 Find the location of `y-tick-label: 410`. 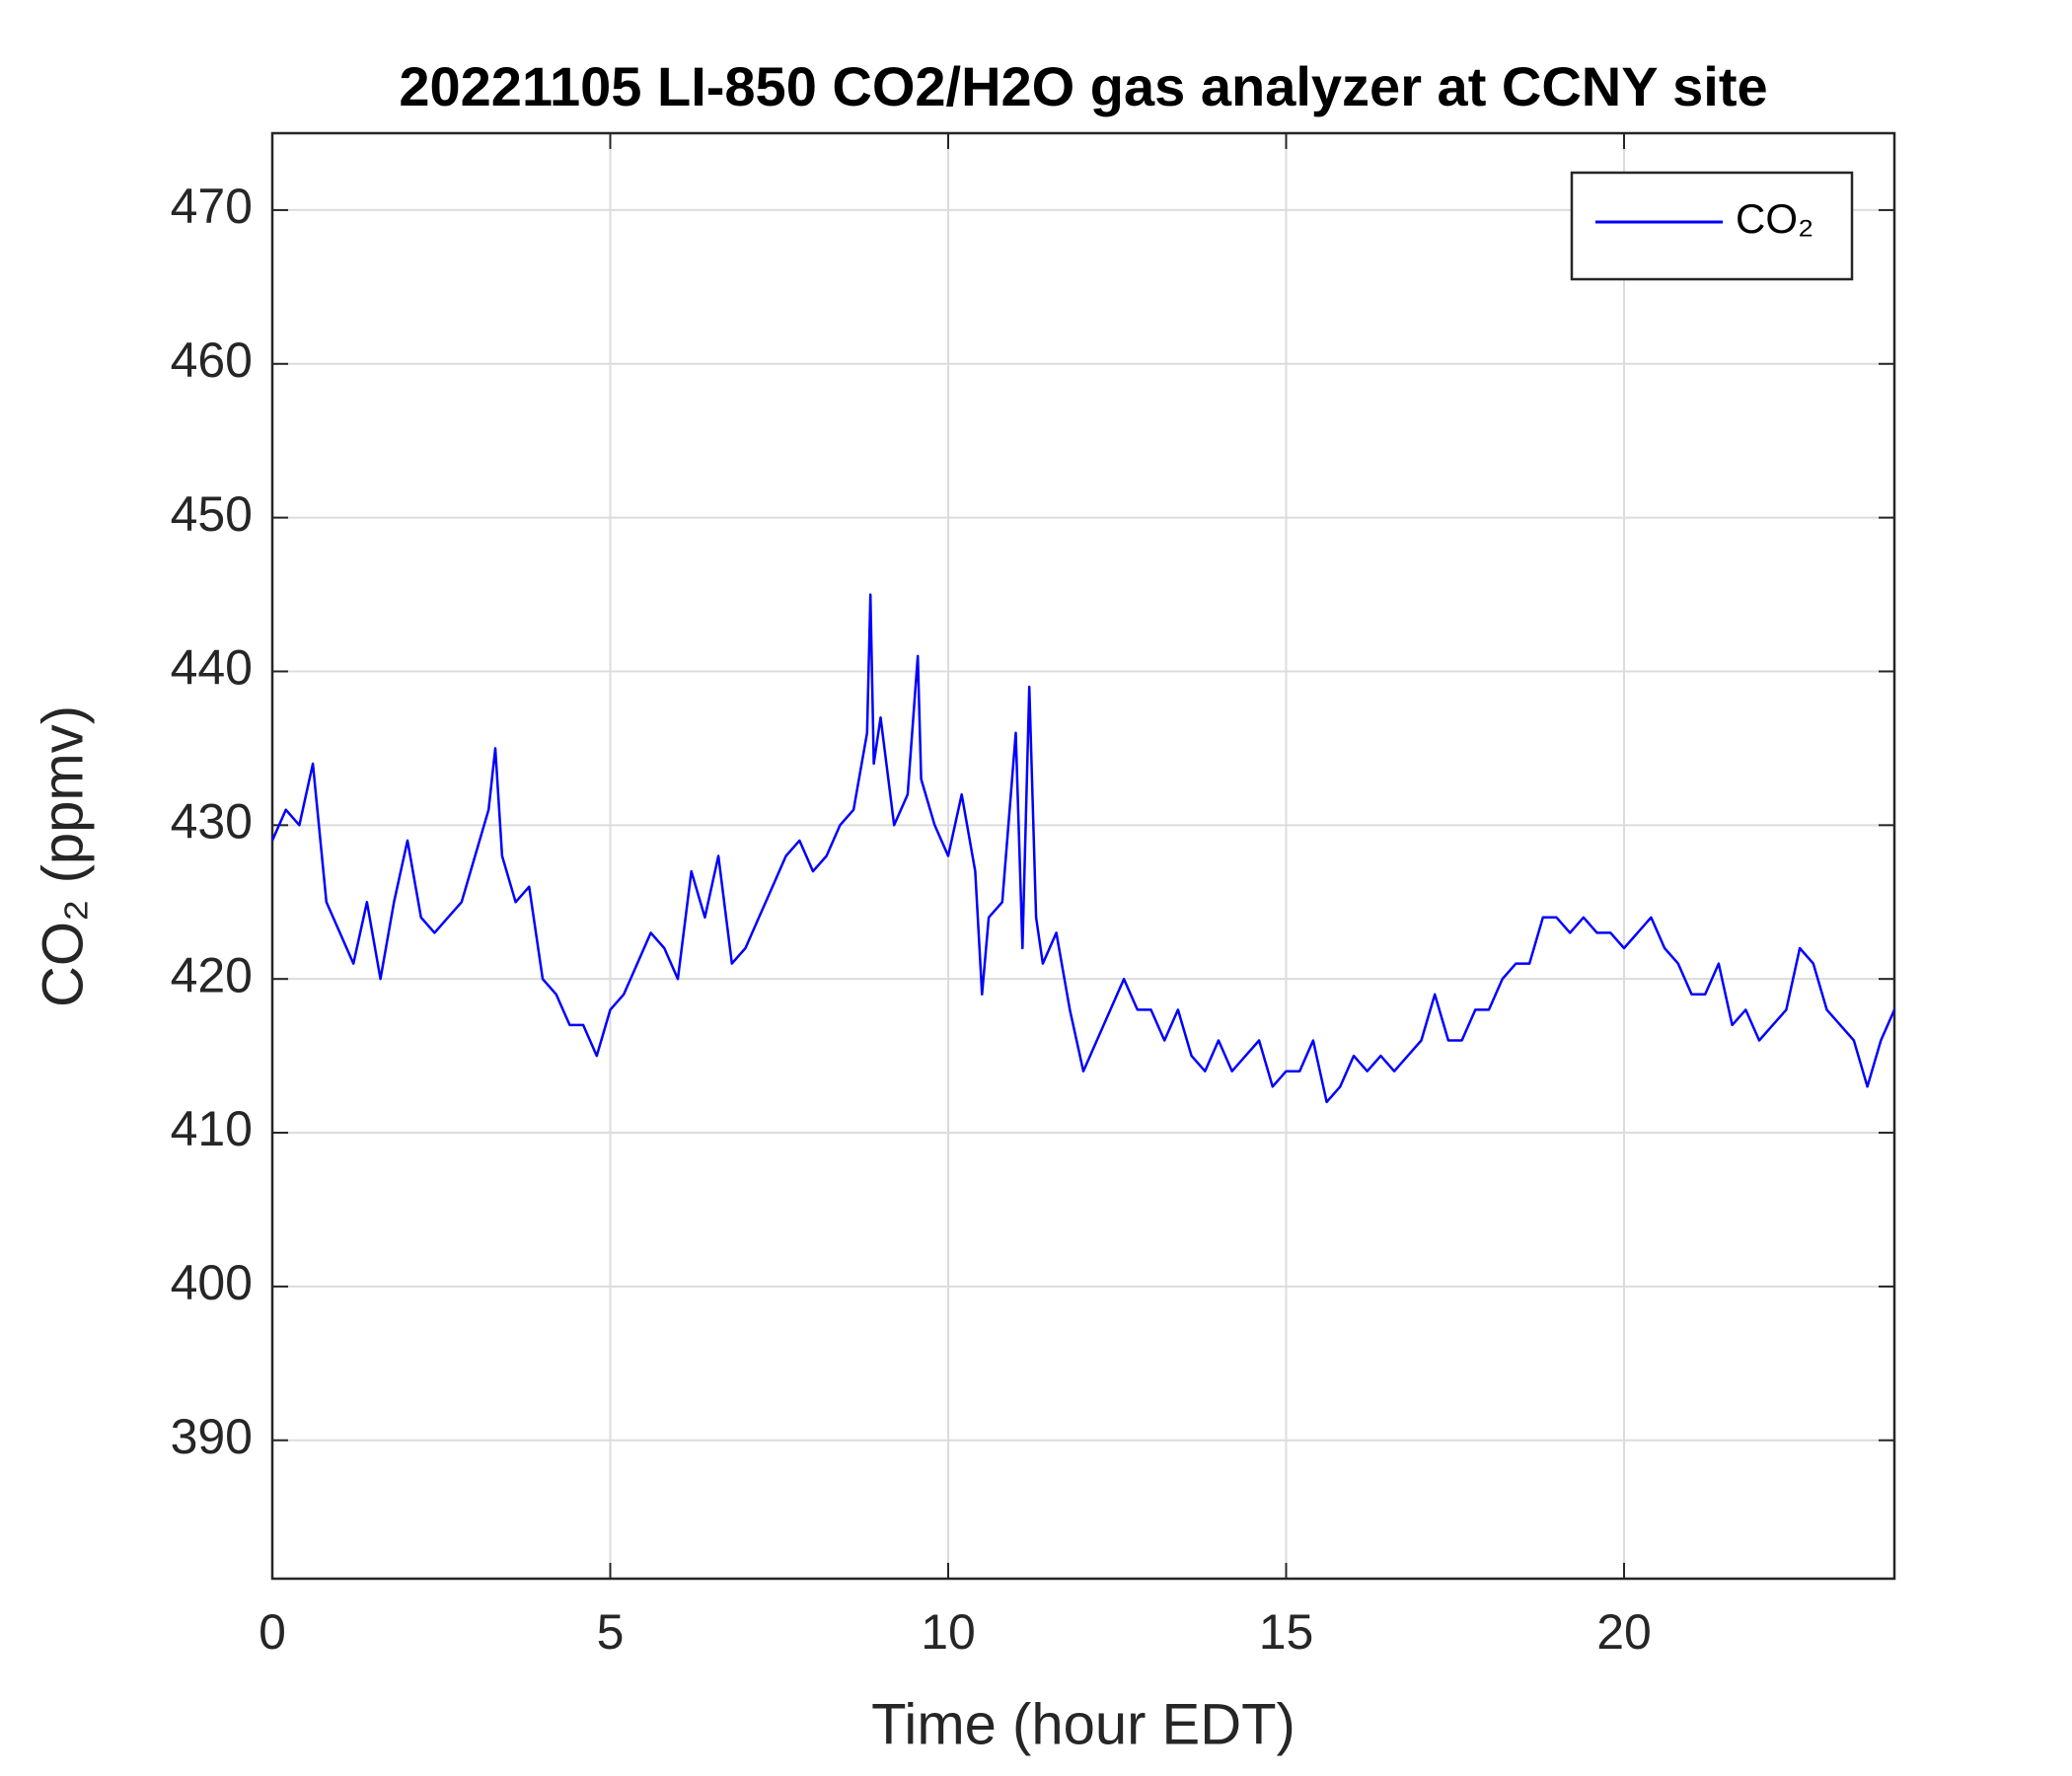

y-tick-label: 410 is located at coordinates (212, 1128).